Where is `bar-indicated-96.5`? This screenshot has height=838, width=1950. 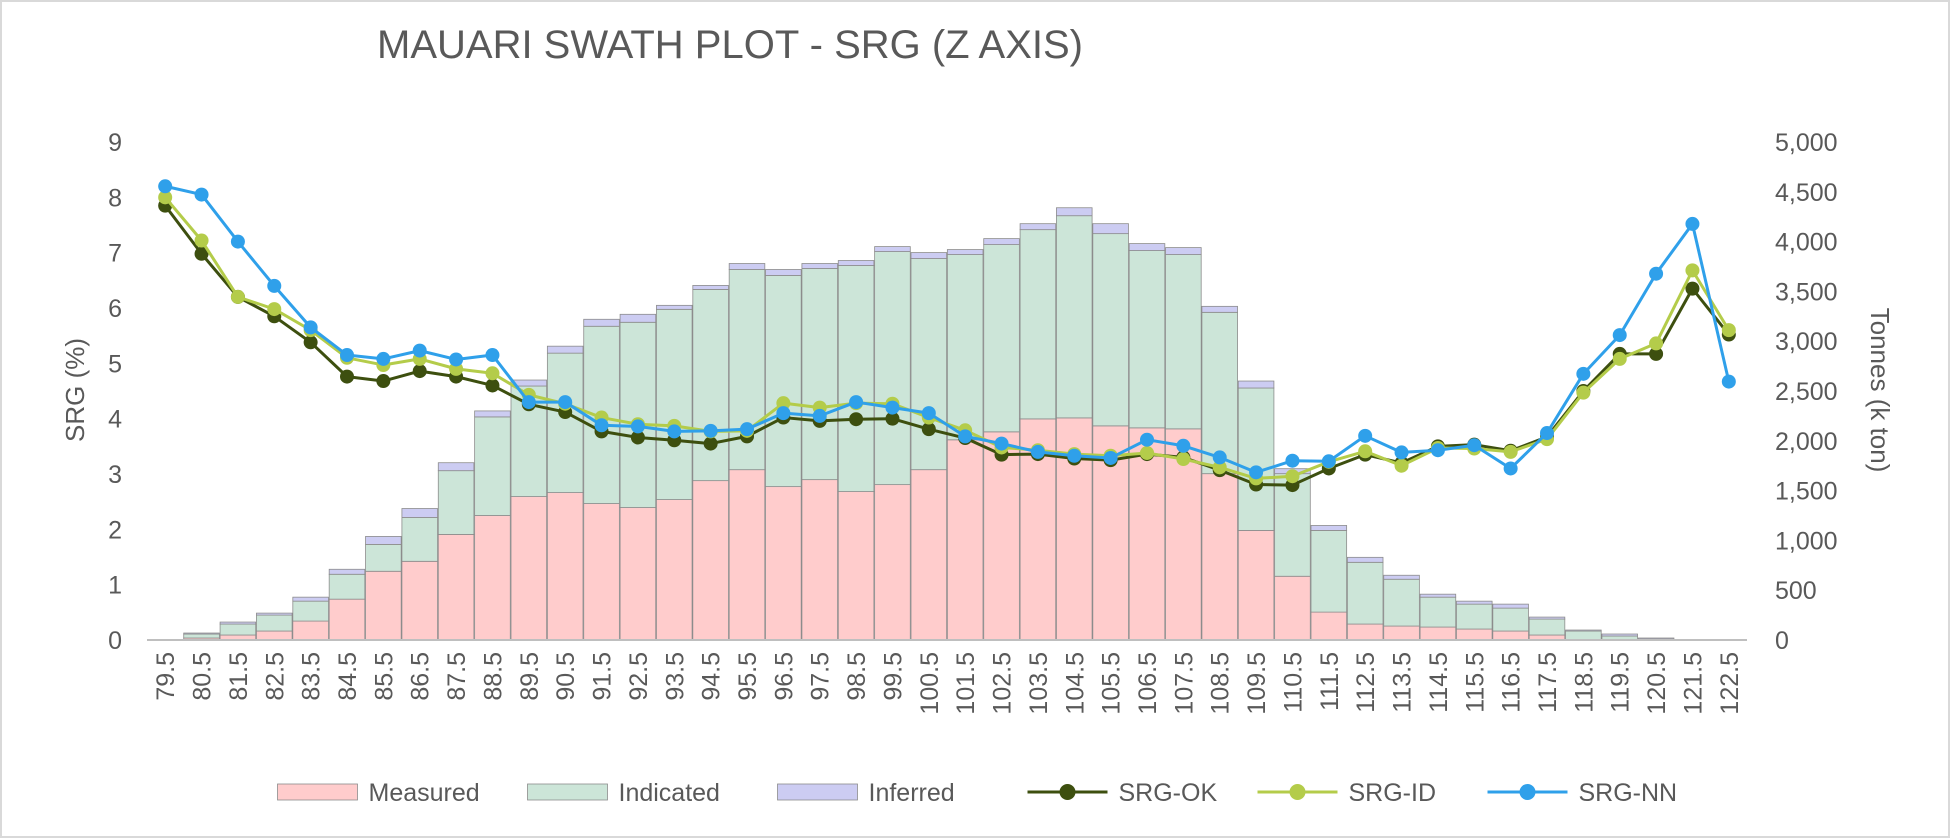
bar-indicated-96.5 is located at coordinates (783, 381).